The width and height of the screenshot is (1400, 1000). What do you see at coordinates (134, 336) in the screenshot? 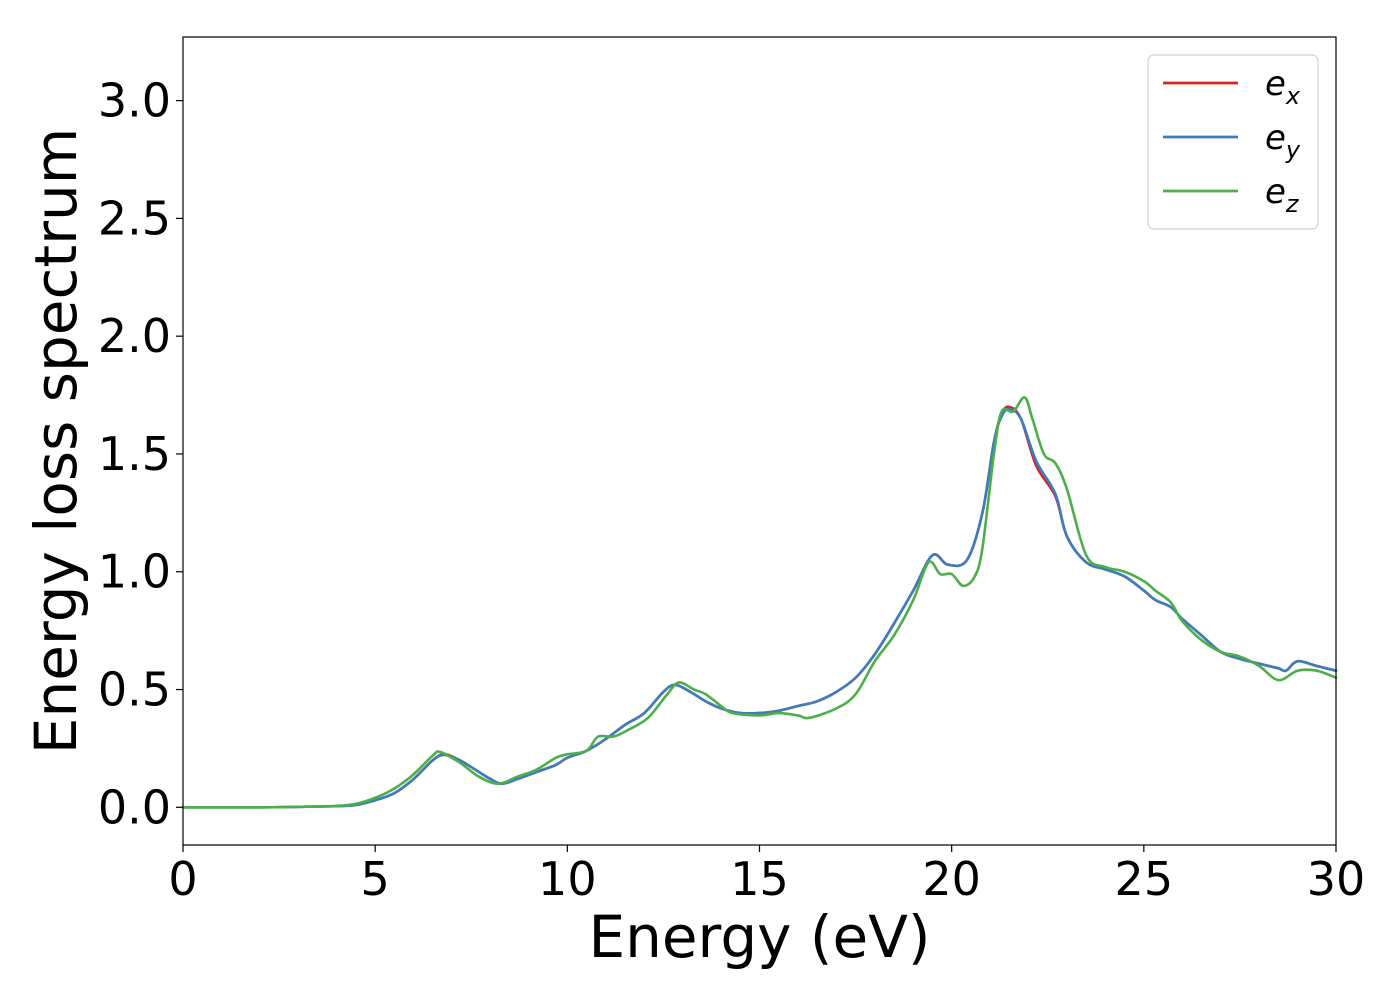
I see `y-tick-label: 2.0` at bounding box center [134, 336].